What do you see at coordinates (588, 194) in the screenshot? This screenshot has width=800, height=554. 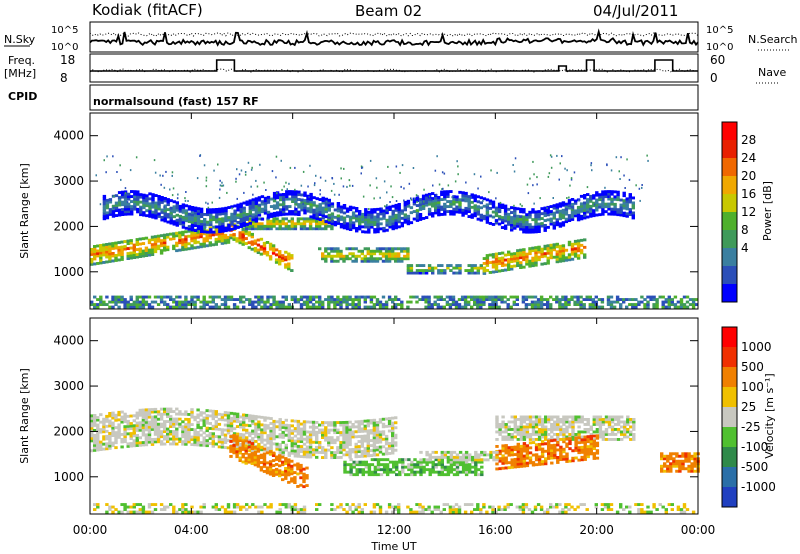 I see `power-cell-2043` at bounding box center [588, 194].